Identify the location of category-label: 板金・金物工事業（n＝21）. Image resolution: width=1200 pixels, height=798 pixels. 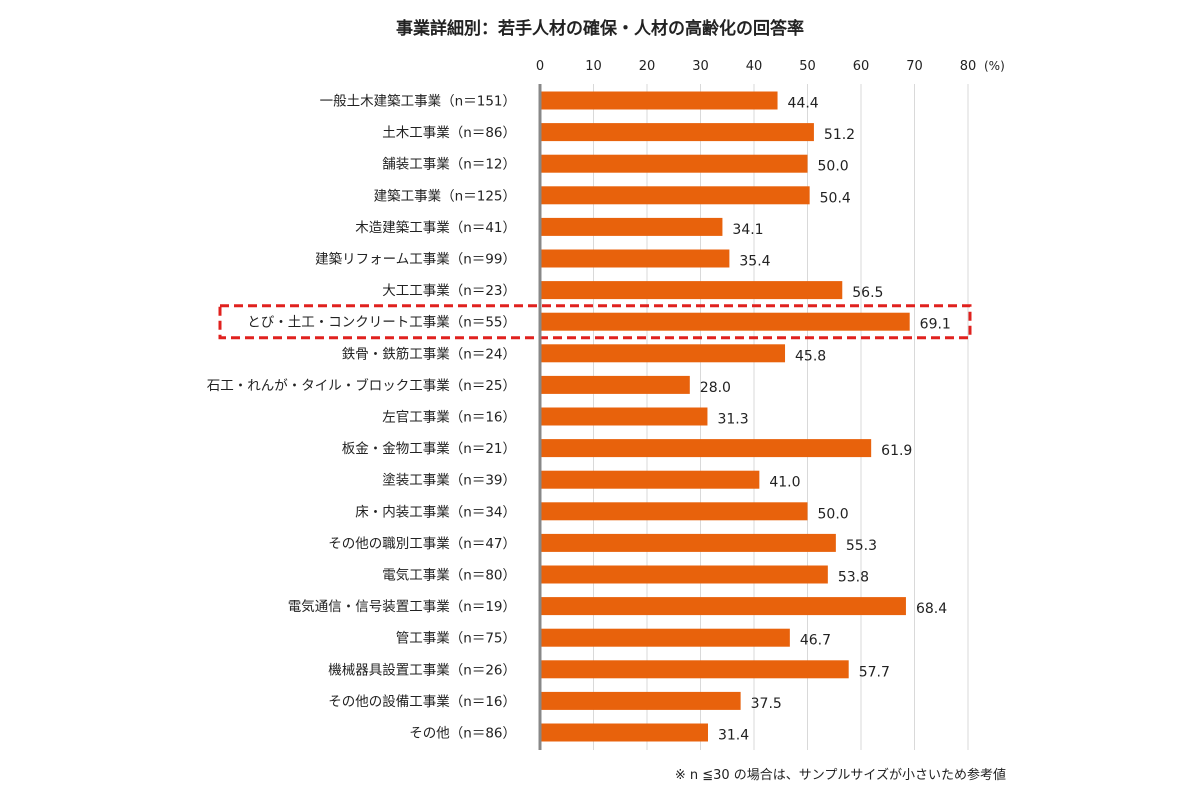
(429, 449).